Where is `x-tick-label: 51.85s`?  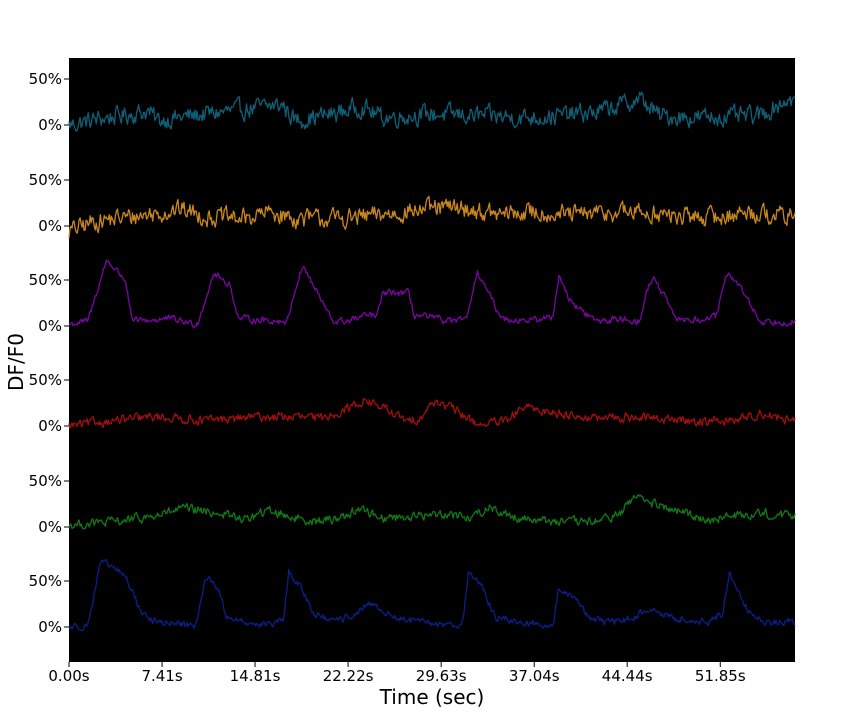 x-tick-label: 51.85s is located at coordinates (720, 676).